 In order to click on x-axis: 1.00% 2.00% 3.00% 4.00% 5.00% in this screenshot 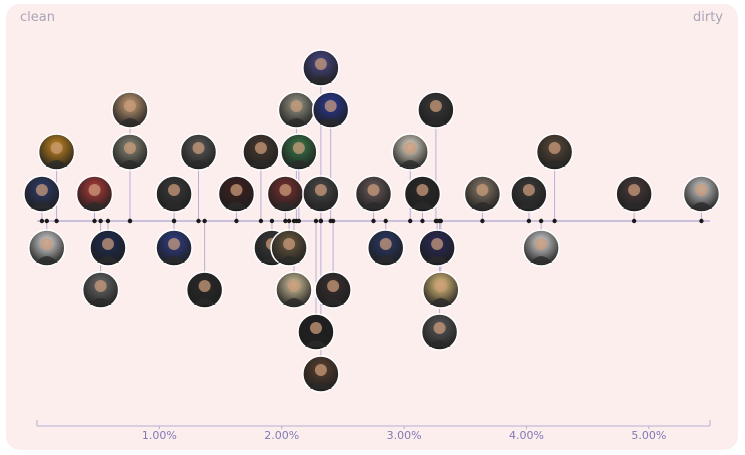, I will do `click(373, 431)`.